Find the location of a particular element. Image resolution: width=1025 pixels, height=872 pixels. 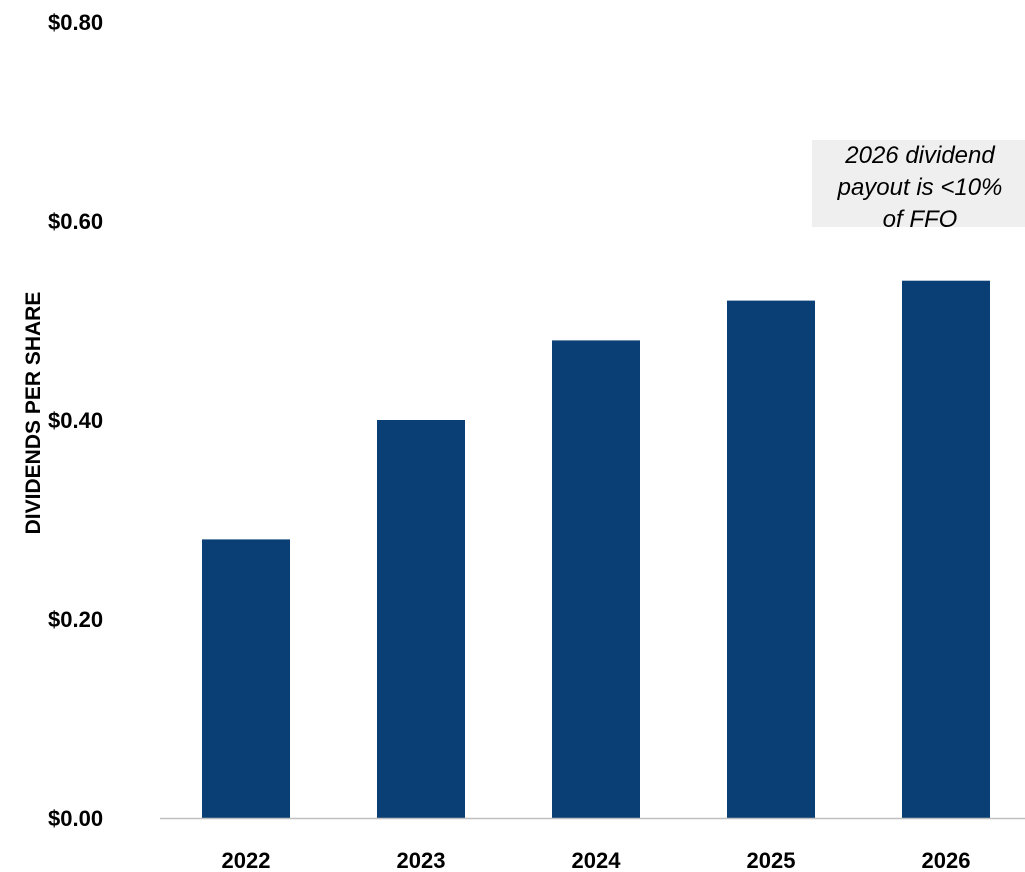

payout-annotation: 2026 dividend payout is <10% of FFO is located at coordinates (918, 186).